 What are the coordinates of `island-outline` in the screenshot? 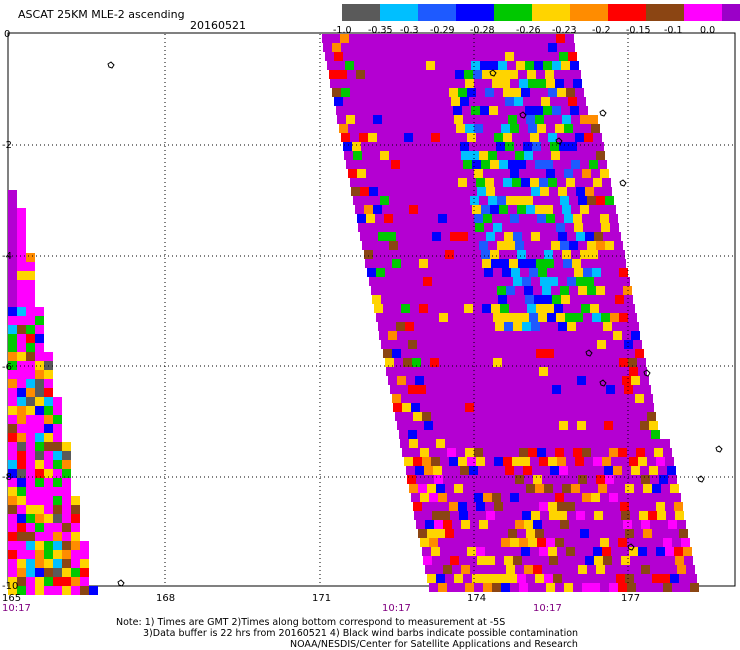 It's located at (121, 583).